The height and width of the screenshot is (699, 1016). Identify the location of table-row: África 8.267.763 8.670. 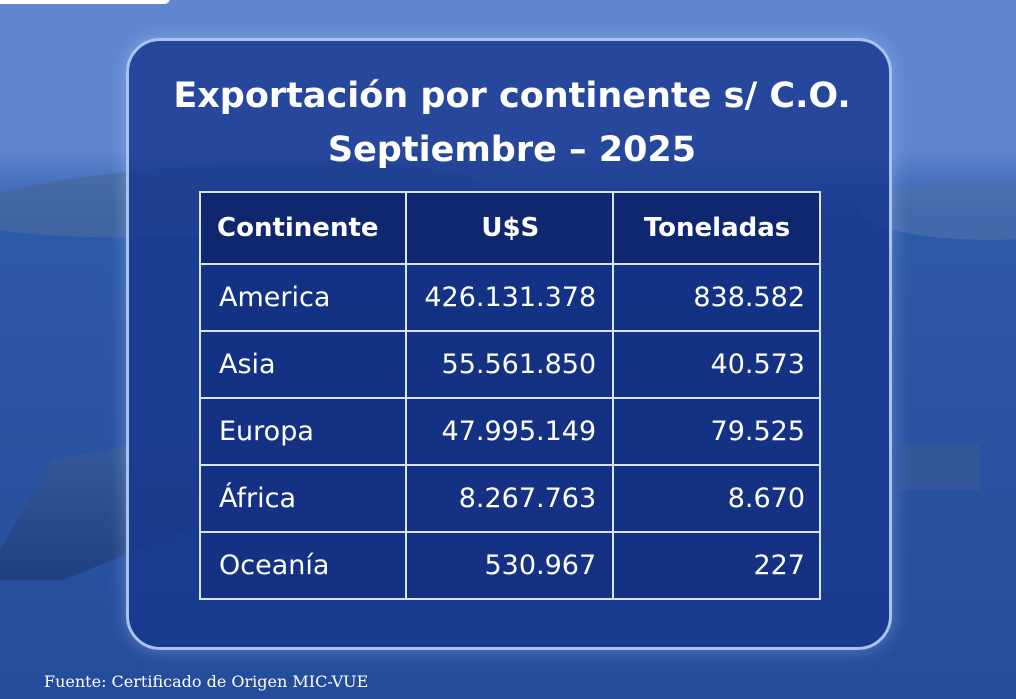
(509, 498).